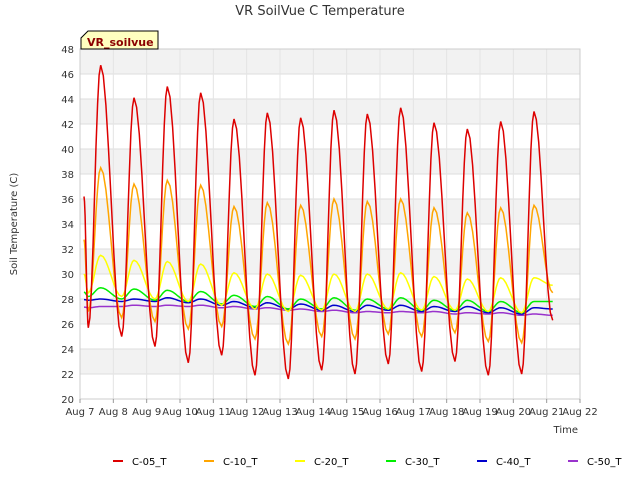 Image resolution: width=640 pixels, height=480 pixels. I want to click on series-line-c-40-t, so click(318, 306).